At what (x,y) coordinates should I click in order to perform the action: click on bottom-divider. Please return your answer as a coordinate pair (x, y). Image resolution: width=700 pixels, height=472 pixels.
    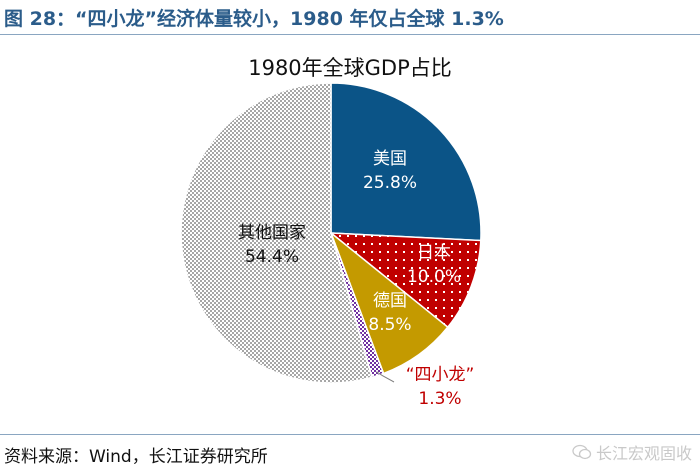
    Looking at the image, I should click on (350, 434).